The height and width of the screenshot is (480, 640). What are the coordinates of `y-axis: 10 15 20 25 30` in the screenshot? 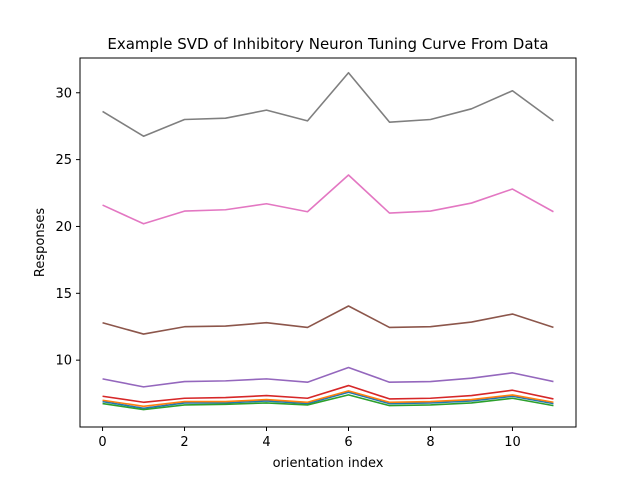 It's located at (67, 227).